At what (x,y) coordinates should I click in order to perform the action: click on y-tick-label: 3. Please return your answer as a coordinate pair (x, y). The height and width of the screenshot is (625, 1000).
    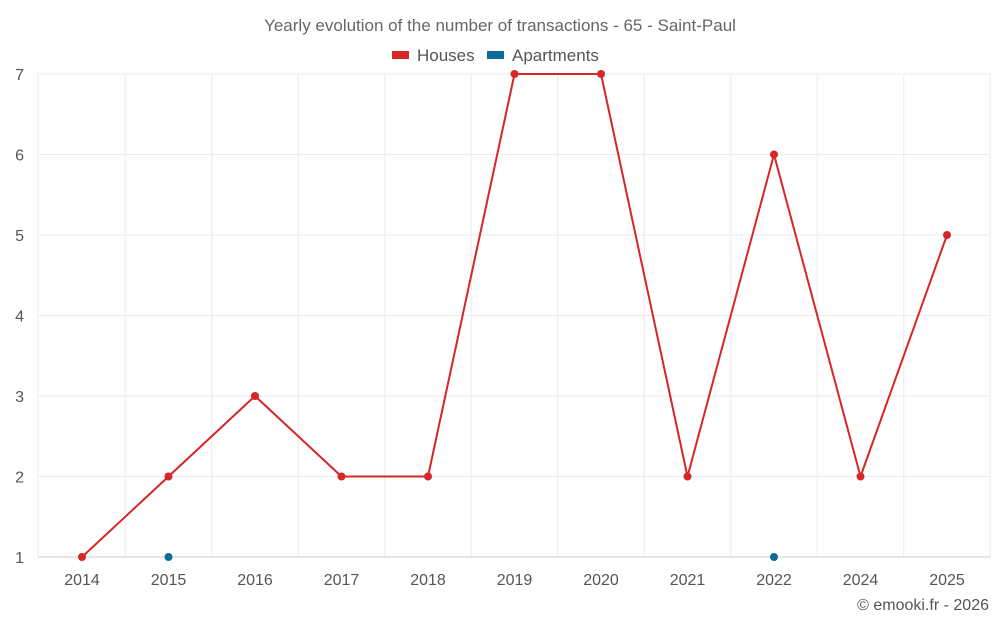
    Looking at the image, I should click on (19, 397).